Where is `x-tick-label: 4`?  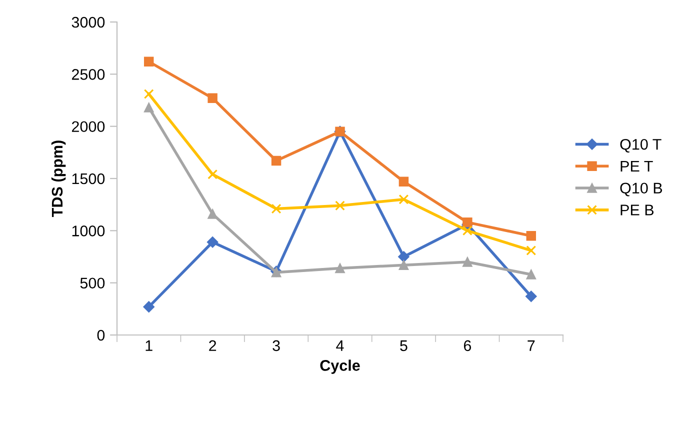
x-tick-label: 4 is located at coordinates (340, 345).